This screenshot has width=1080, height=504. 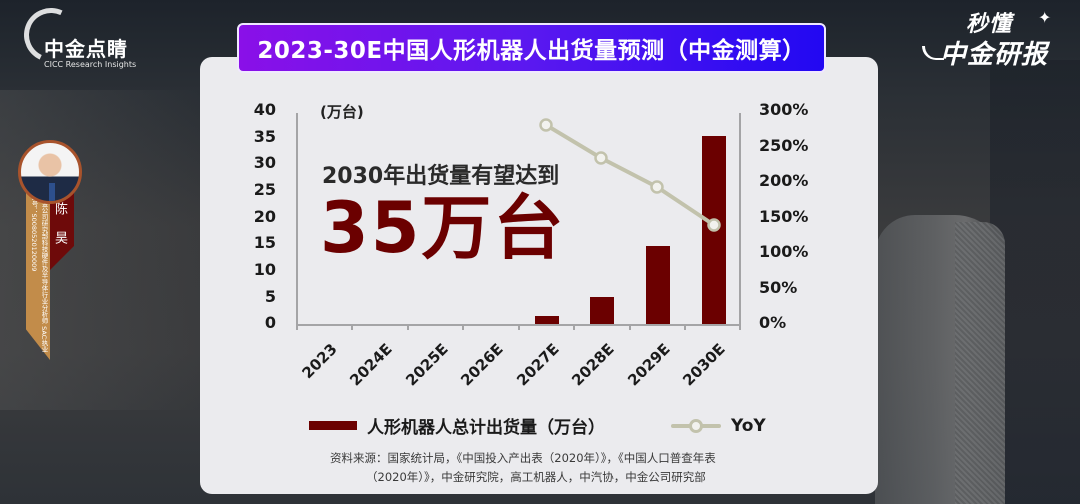 I want to click on y-tick-label: 35, so click(x=264, y=136).